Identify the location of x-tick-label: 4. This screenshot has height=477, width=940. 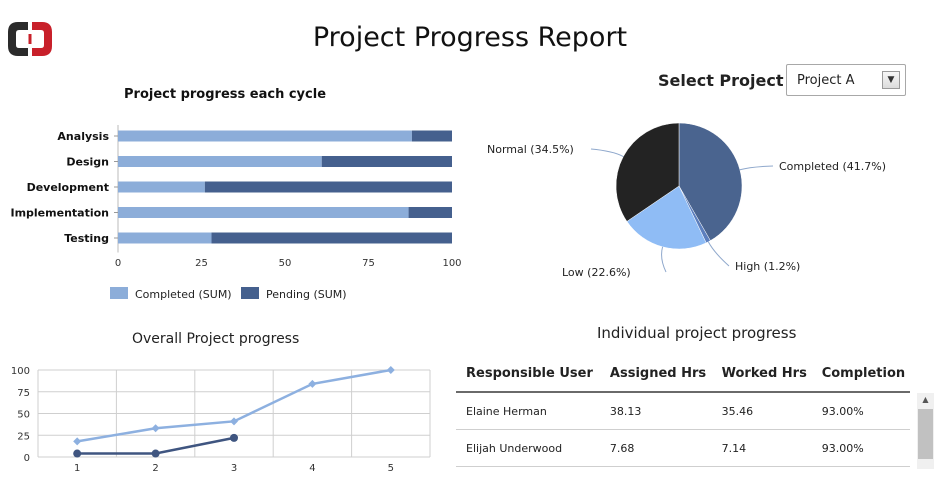
(312, 468).